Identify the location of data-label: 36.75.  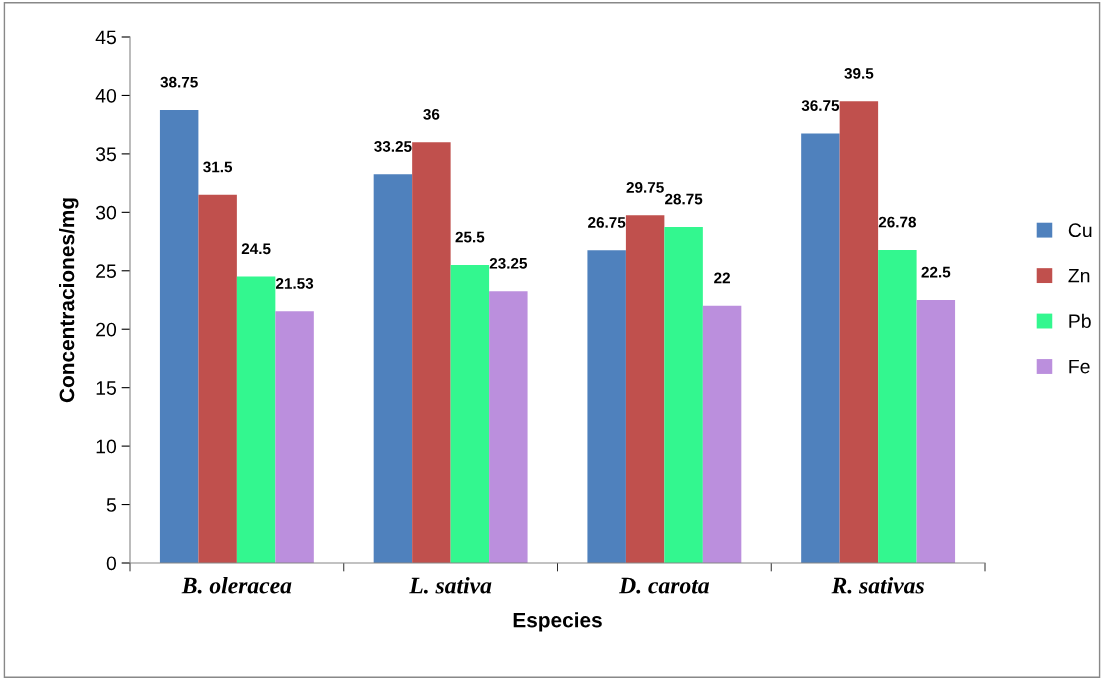
(820, 105).